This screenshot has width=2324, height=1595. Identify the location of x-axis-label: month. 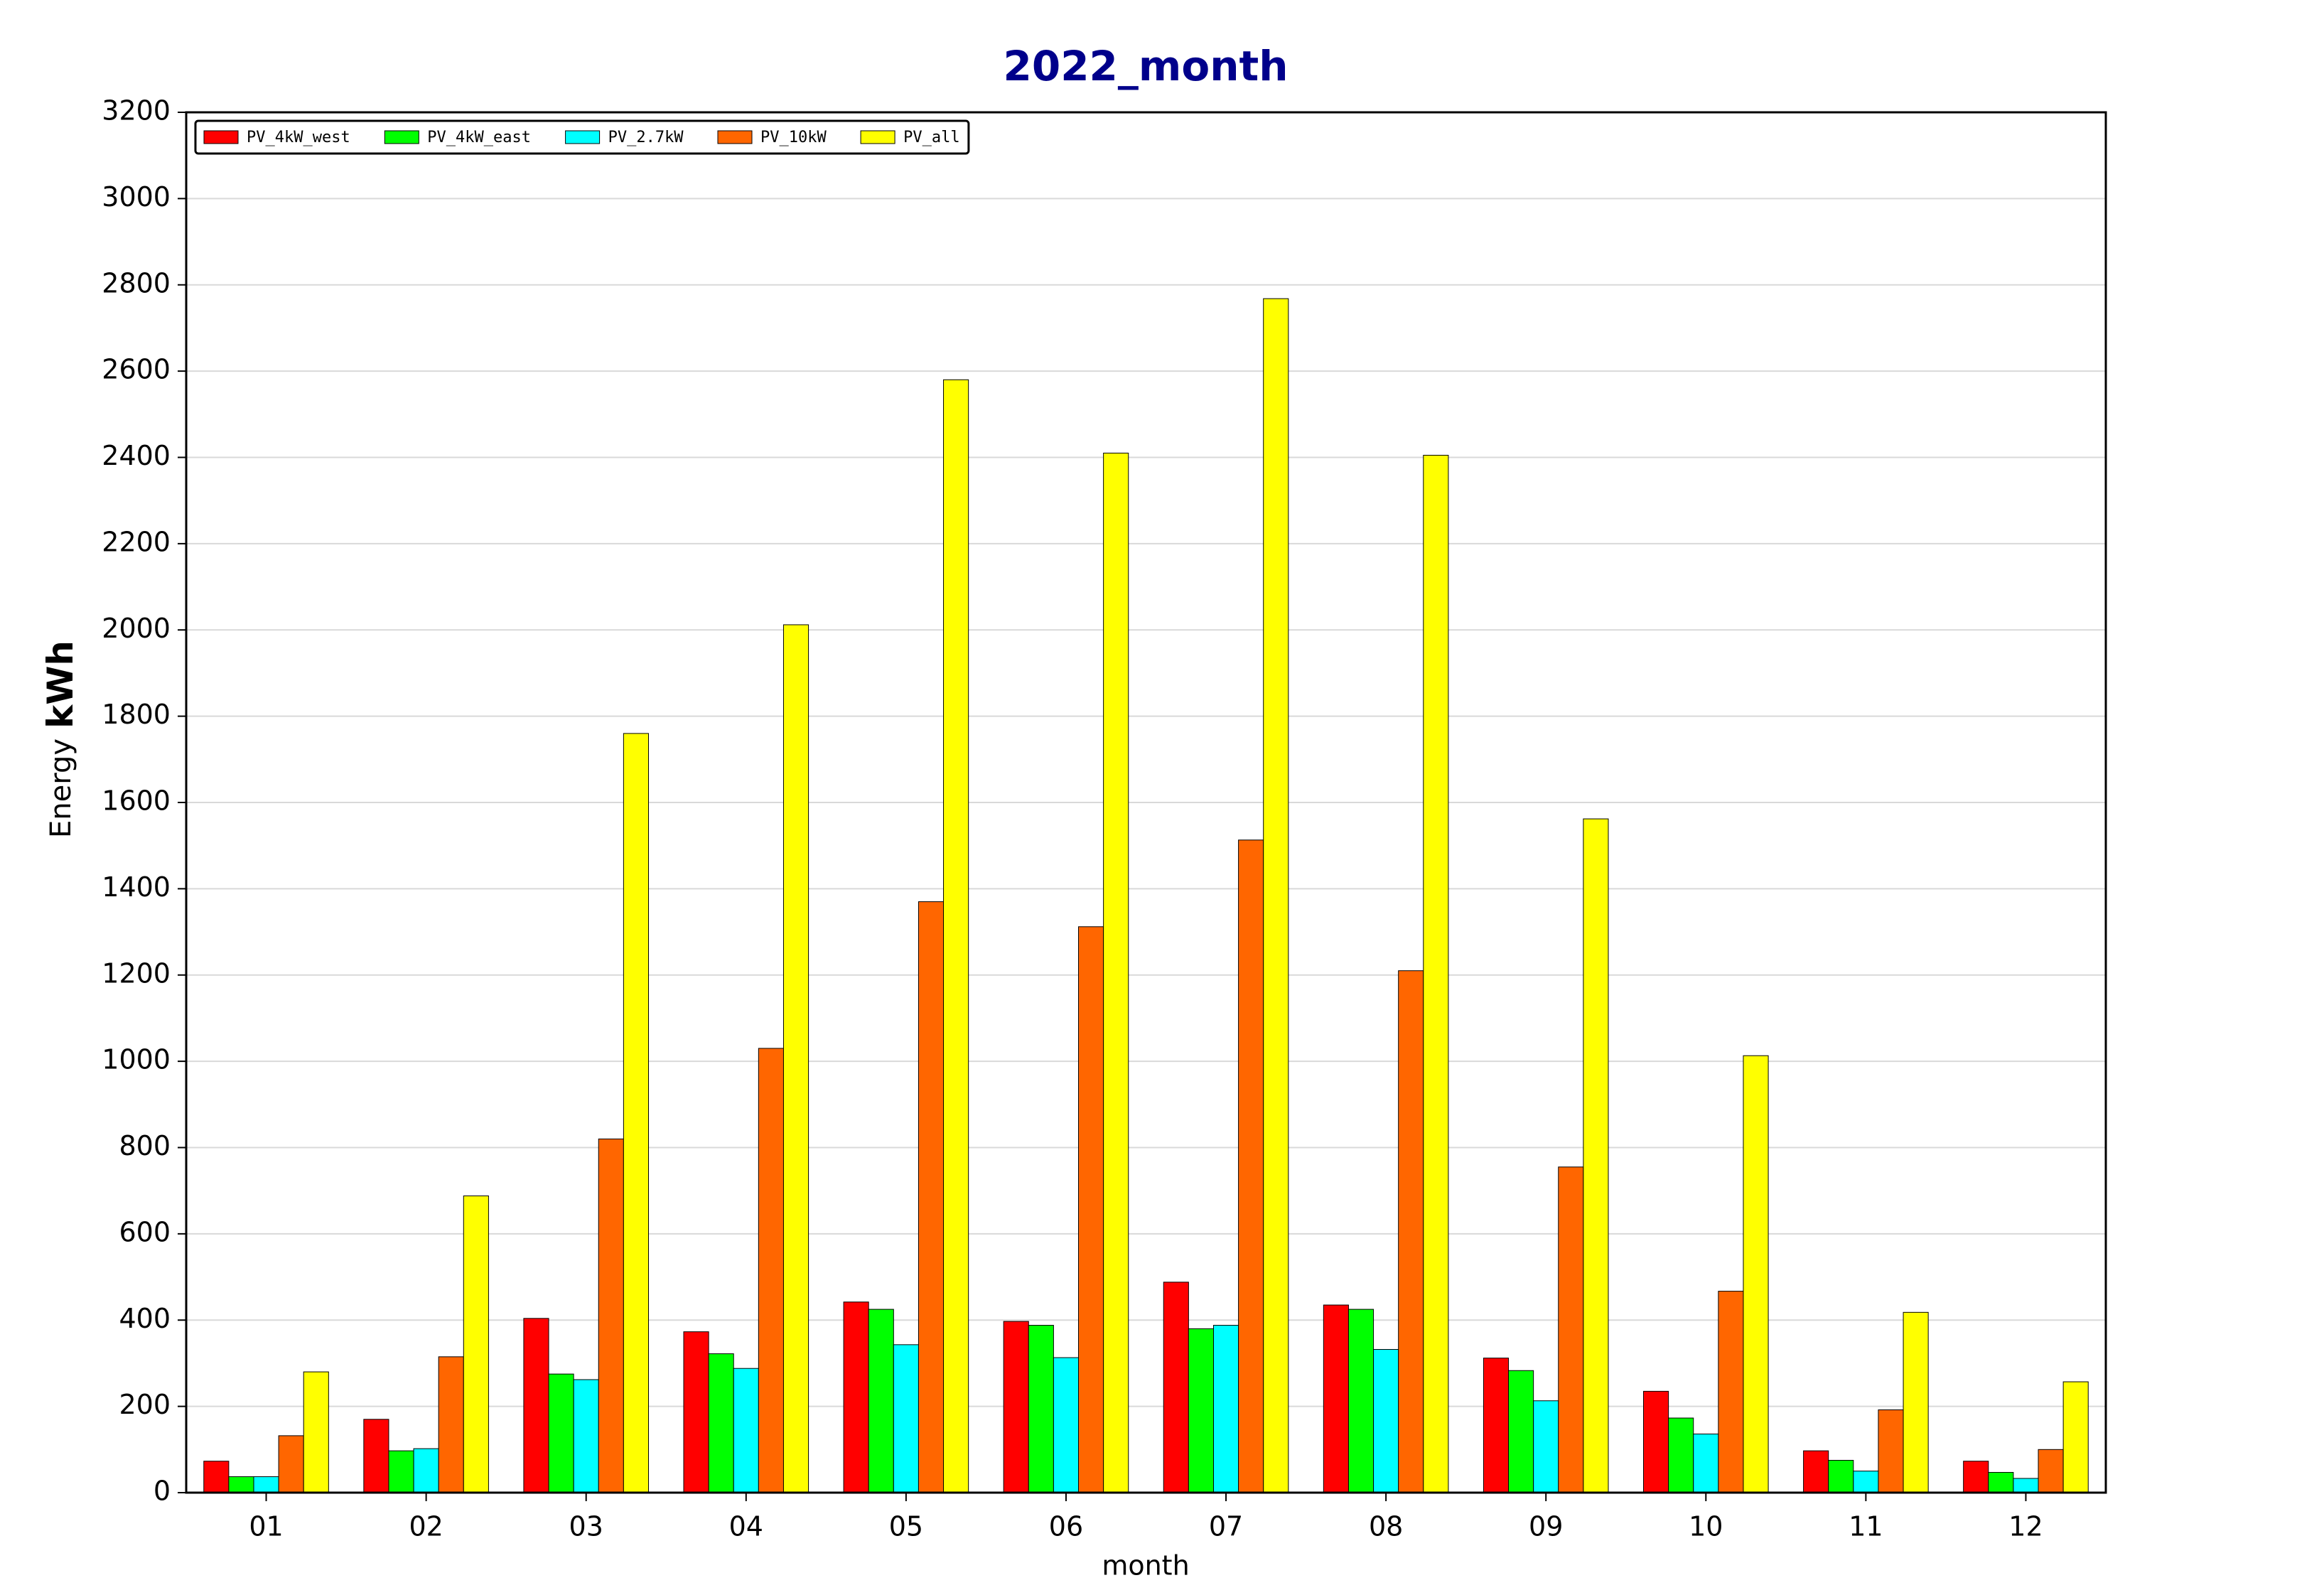
(1145, 1565).